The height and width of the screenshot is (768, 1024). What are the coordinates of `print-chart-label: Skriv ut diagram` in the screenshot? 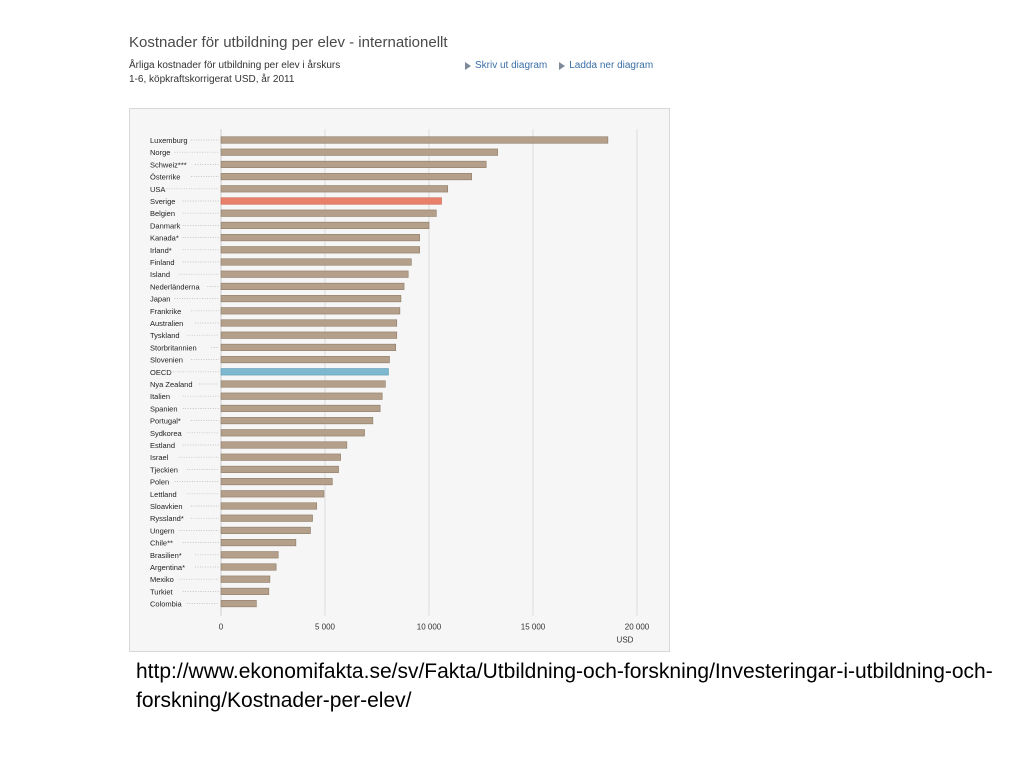 It's located at (511, 65).